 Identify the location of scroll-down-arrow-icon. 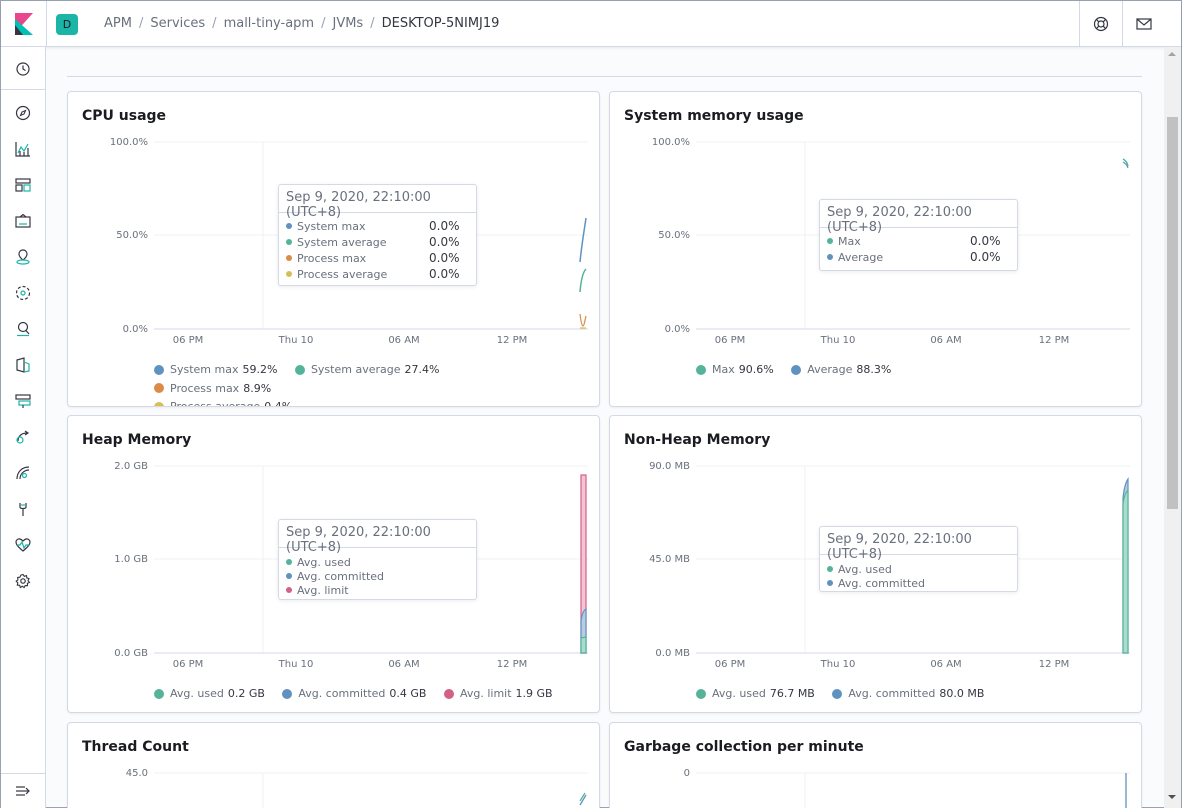
(1172, 797).